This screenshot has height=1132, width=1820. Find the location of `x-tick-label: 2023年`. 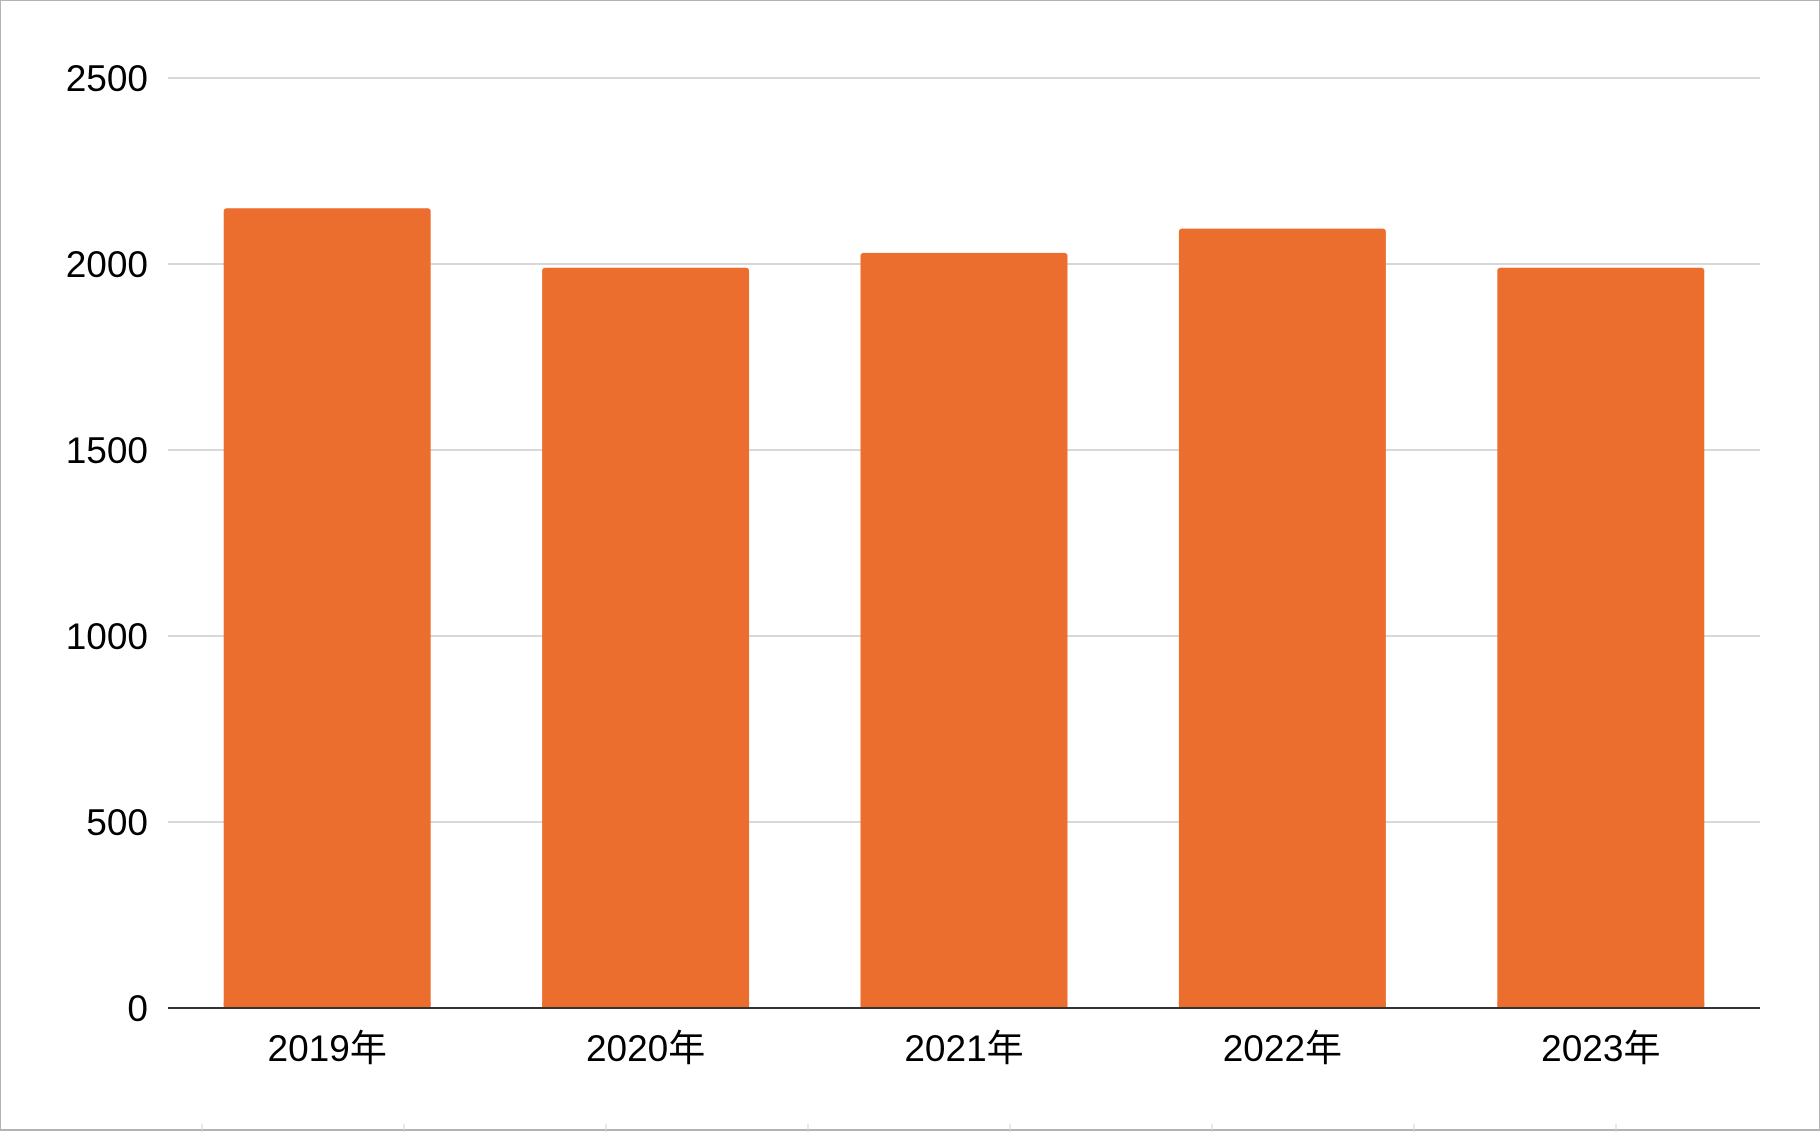

x-tick-label: 2023年 is located at coordinates (1600, 1048).